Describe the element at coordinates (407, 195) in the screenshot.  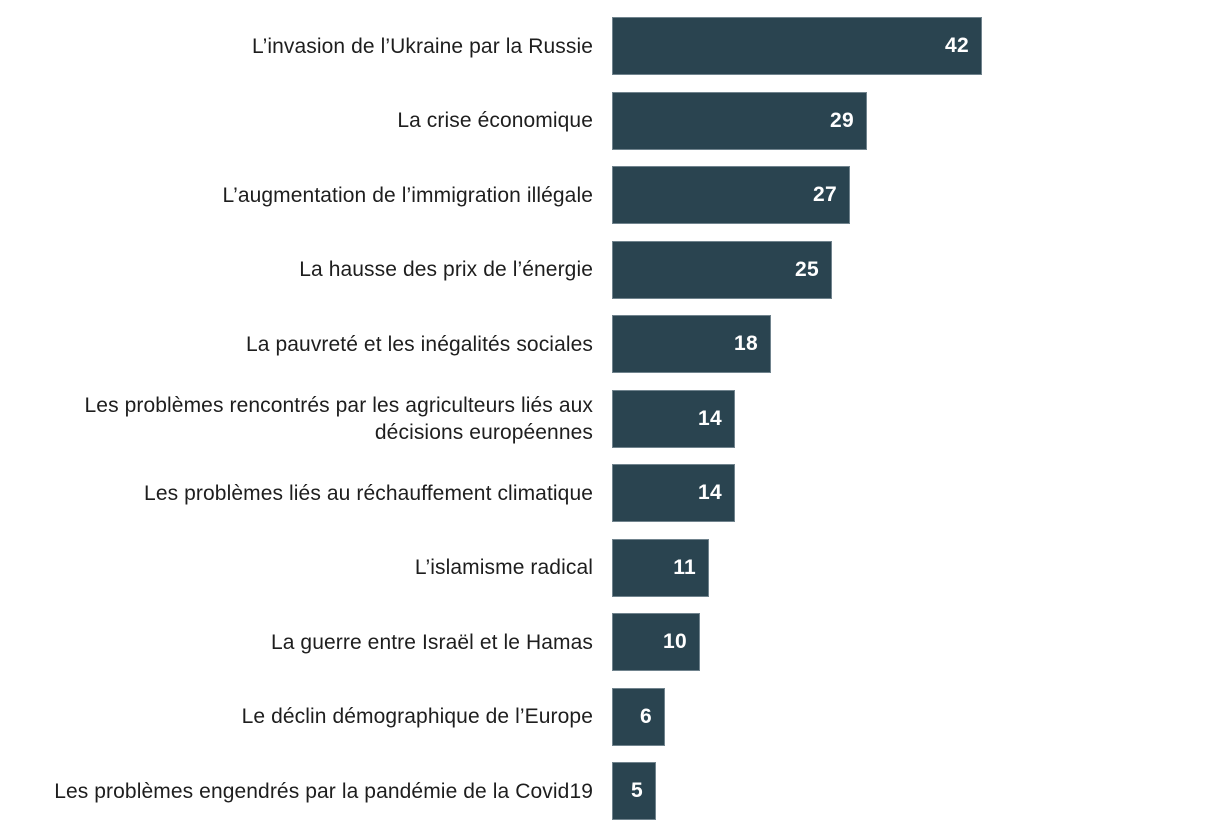
I see `category-label: L’augmentation de l’immigration illégale` at that location.